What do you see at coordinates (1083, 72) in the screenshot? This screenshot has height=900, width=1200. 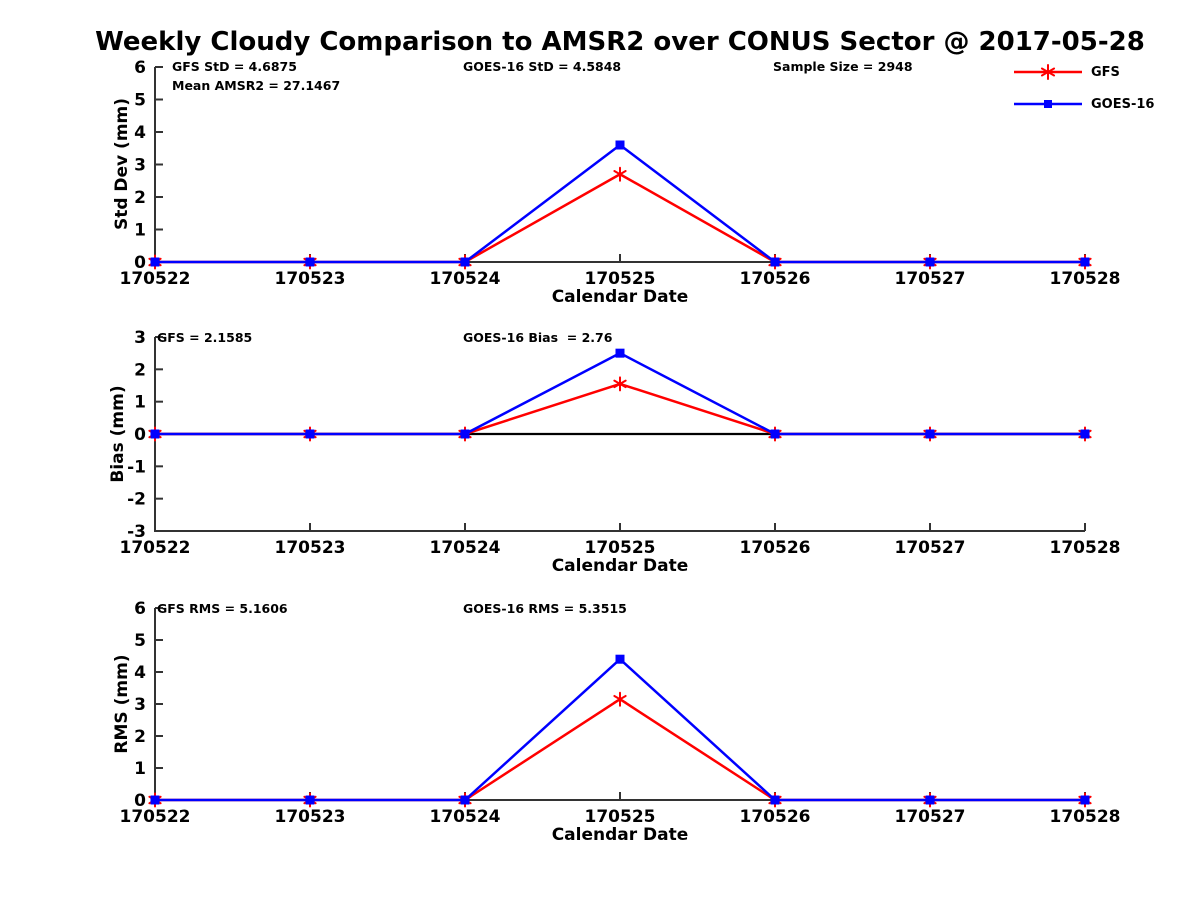 I see `legend-item-gfs: GFS` at bounding box center [1083, 72].